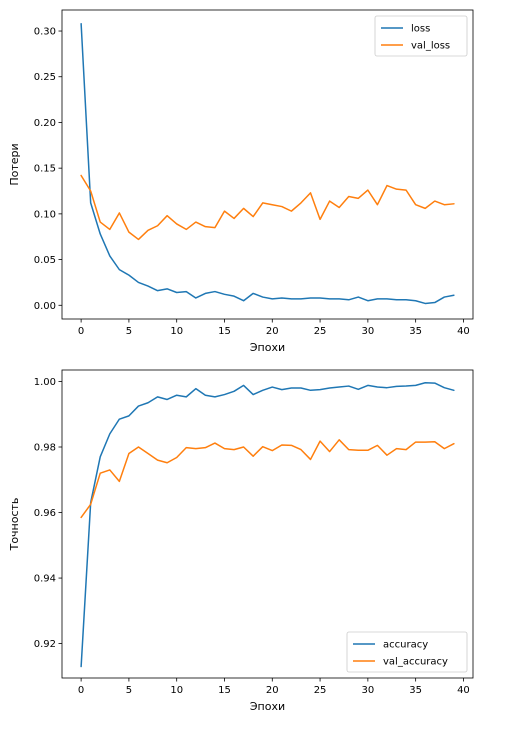  I want to click on legend-label-val-loss: val_loss, so click(430, 46).